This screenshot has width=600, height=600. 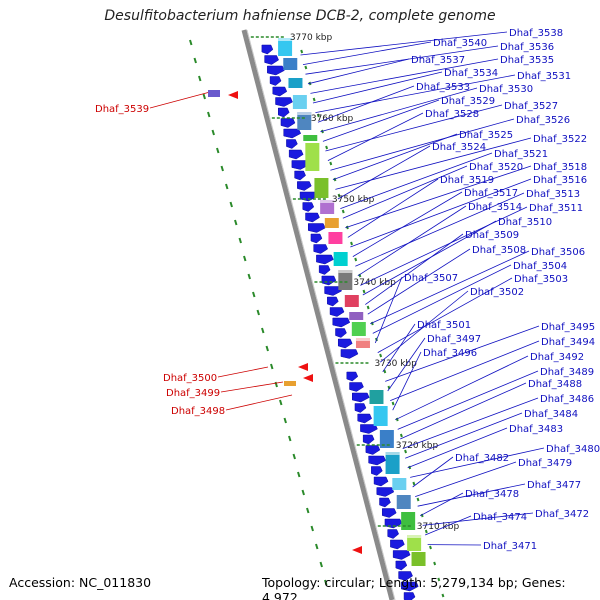 What do you see at coordinates (562, 514) in the screenshot?
I see `gene-label: Dhaf_3472` at bounding box center [562, 514].